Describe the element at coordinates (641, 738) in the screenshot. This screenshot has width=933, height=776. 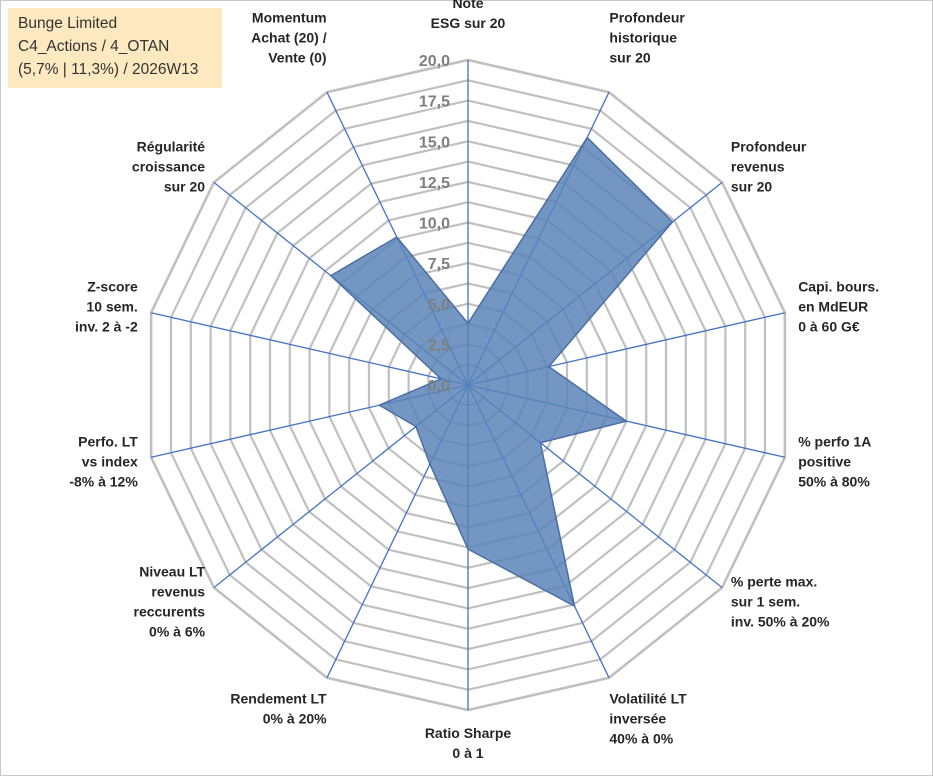
I see `axis-label-line: 40% à 0%` at that location.